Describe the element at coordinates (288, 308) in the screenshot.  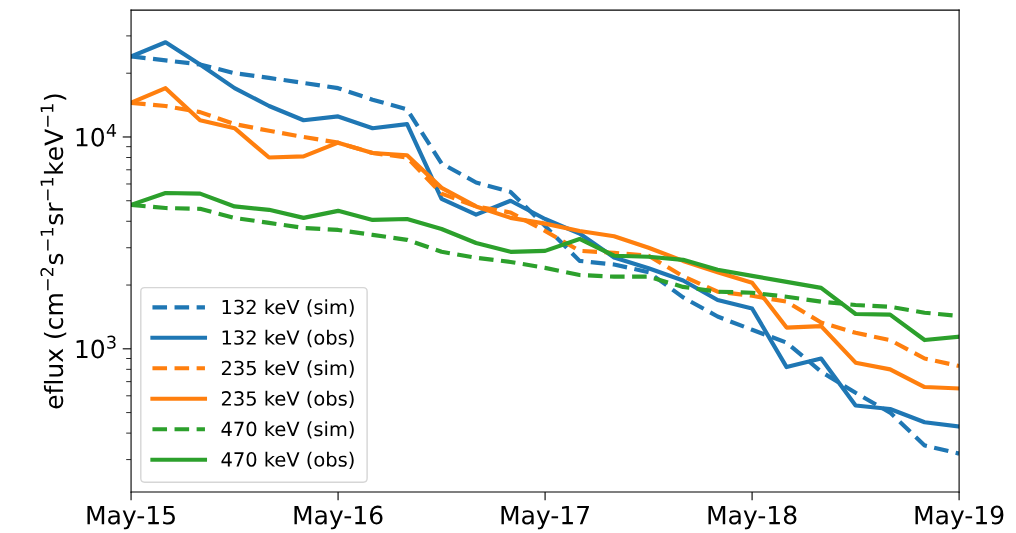
I see `legend-label: 132 keV (sim)` at that location.